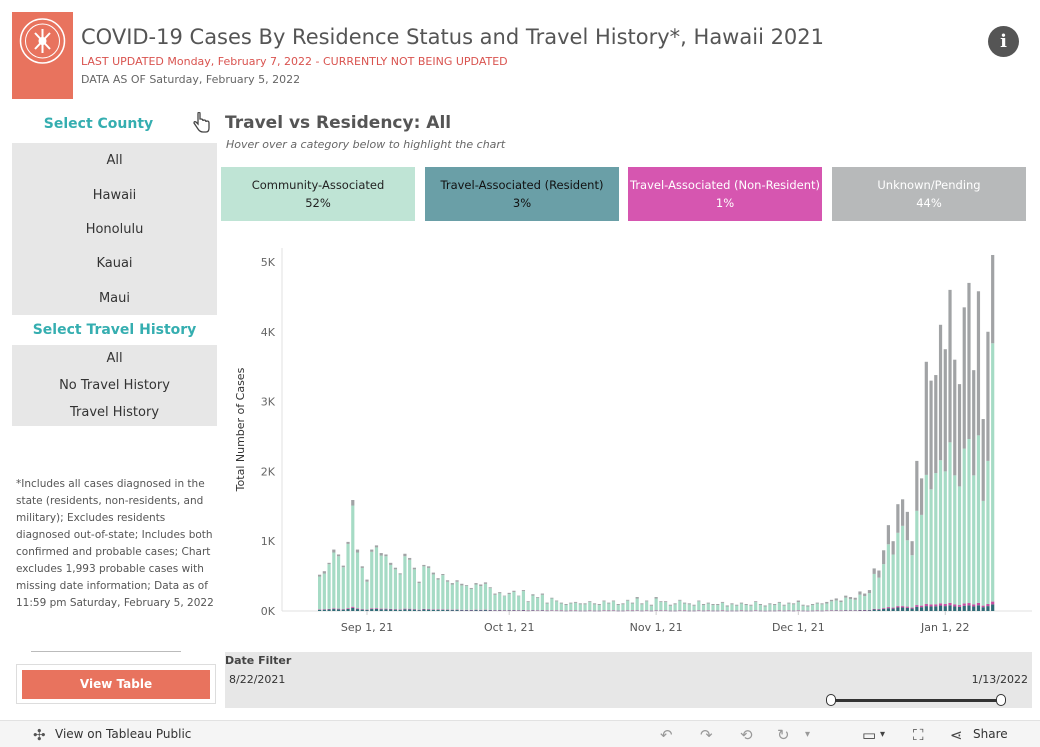 This screenshot has height=747, width=1040. Describe the element at coordinates (869, 735) in the screenshot. I see `comment-icon: ▭` at that location.